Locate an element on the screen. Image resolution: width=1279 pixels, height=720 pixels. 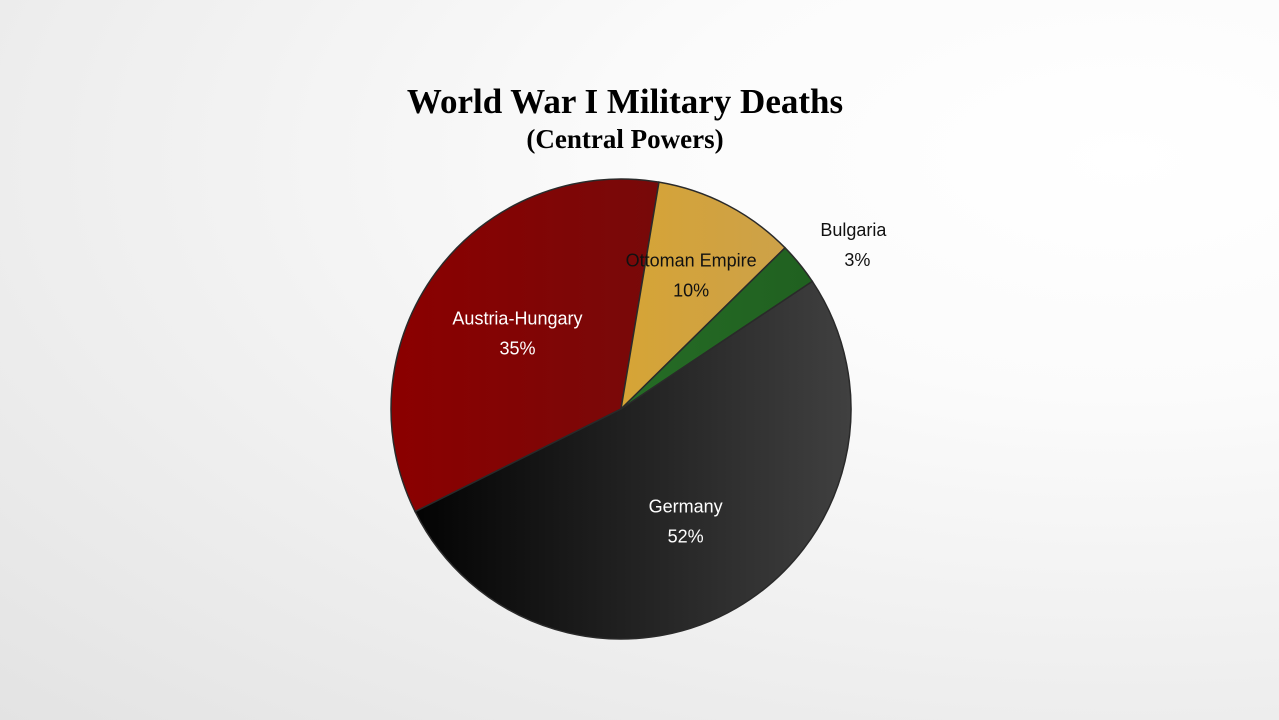
chart-title: World War I Military Deaths is located at coordinates (625, 101).